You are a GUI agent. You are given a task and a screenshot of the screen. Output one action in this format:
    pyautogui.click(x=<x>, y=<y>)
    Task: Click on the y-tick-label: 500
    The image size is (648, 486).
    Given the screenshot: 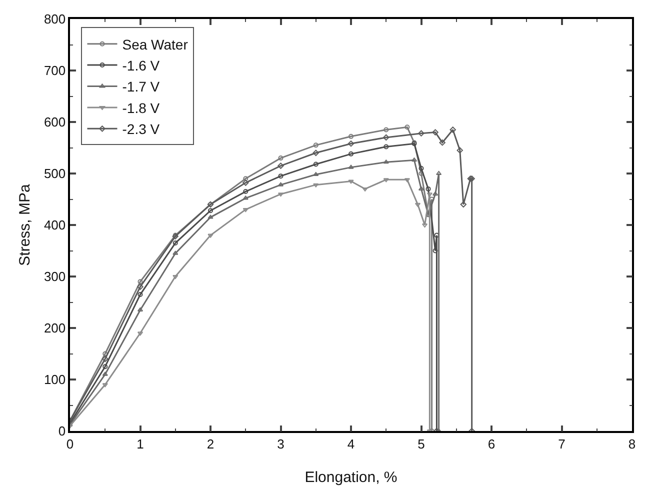 What is the action you would take?
    pyautogui.click(x=55, y=174)
    